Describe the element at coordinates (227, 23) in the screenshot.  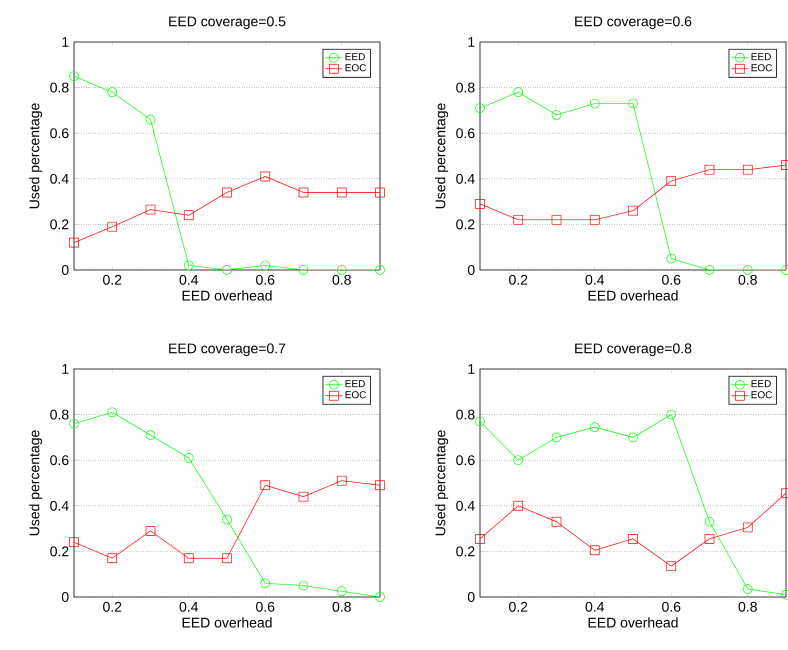
I see `chart-title: EED coverage=0.5` at that location.